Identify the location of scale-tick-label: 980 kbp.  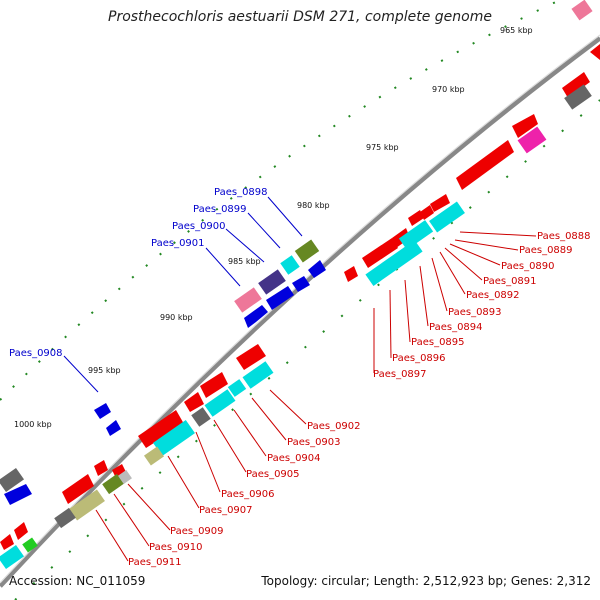
(313, 205).